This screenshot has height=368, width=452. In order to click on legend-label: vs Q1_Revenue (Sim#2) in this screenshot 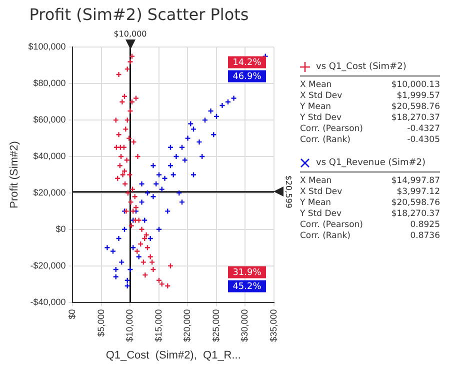, I will do `click(371, 163)`.